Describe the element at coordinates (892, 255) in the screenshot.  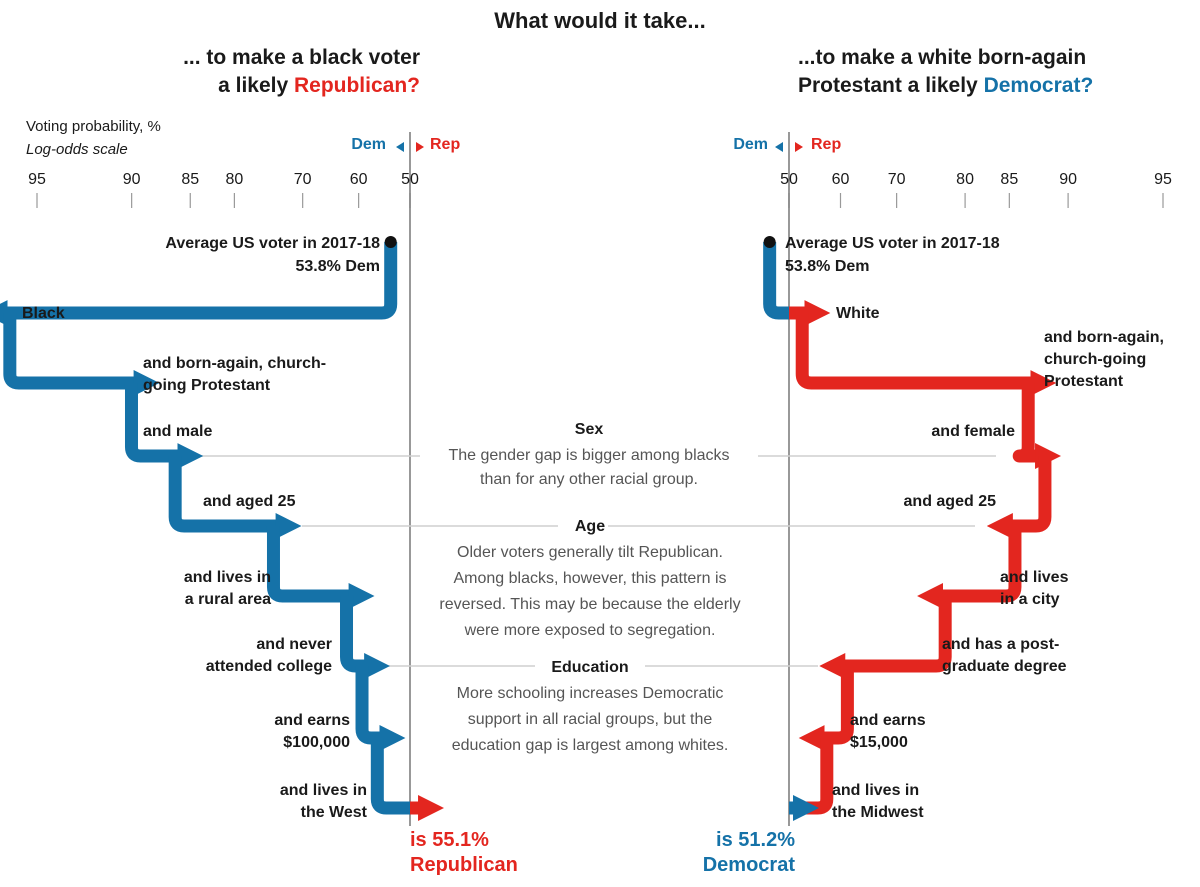
I see `right-start: Average US voter in 2017-18 53.8% Dem` at that location.